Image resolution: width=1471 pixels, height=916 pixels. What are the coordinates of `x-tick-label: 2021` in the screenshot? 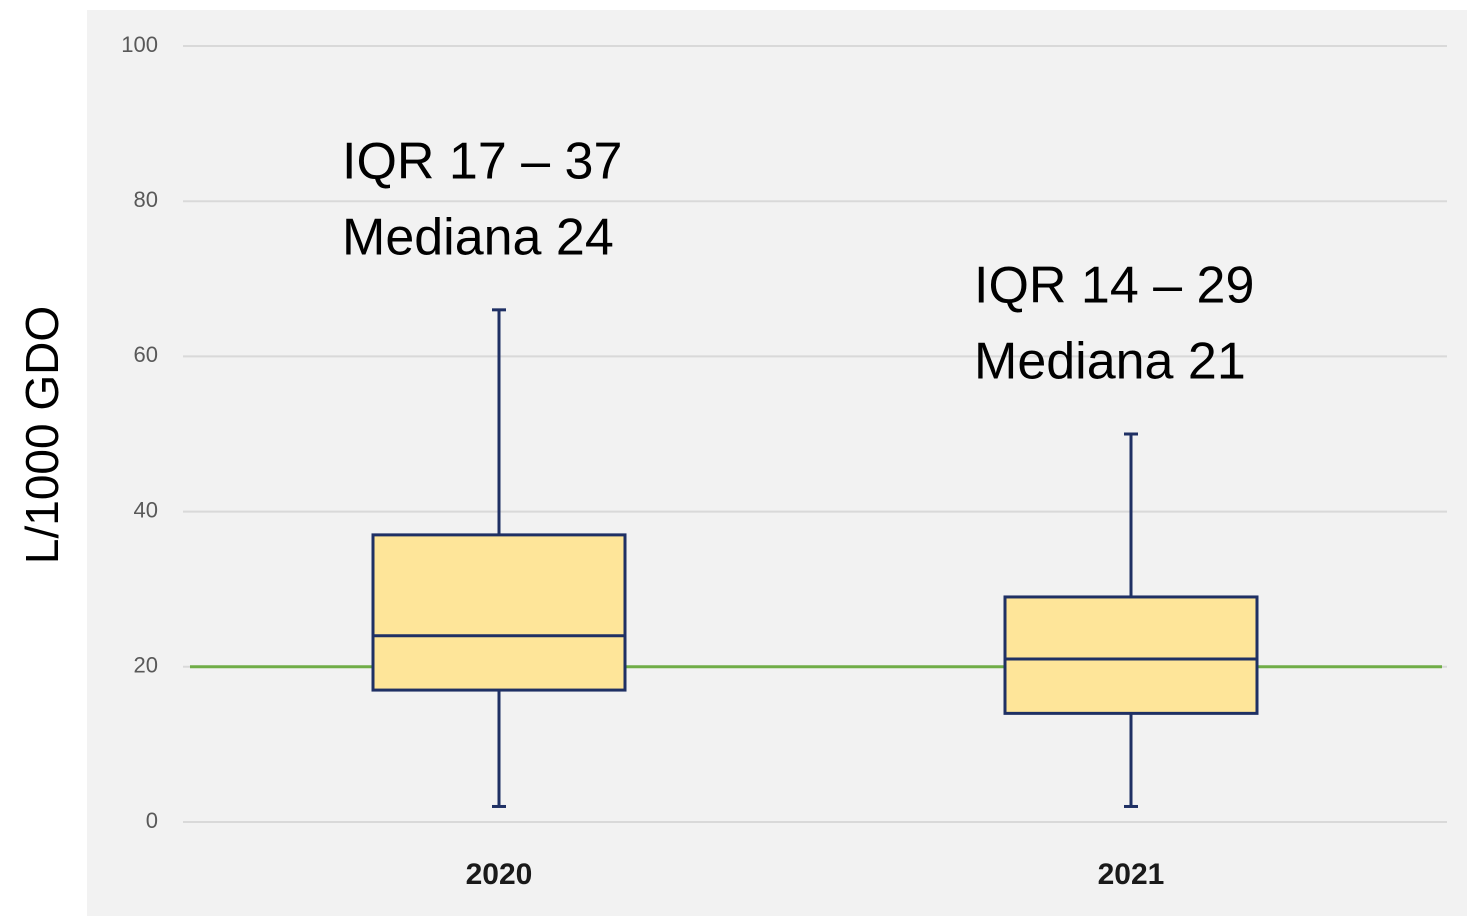 It's located at (1131, 874).